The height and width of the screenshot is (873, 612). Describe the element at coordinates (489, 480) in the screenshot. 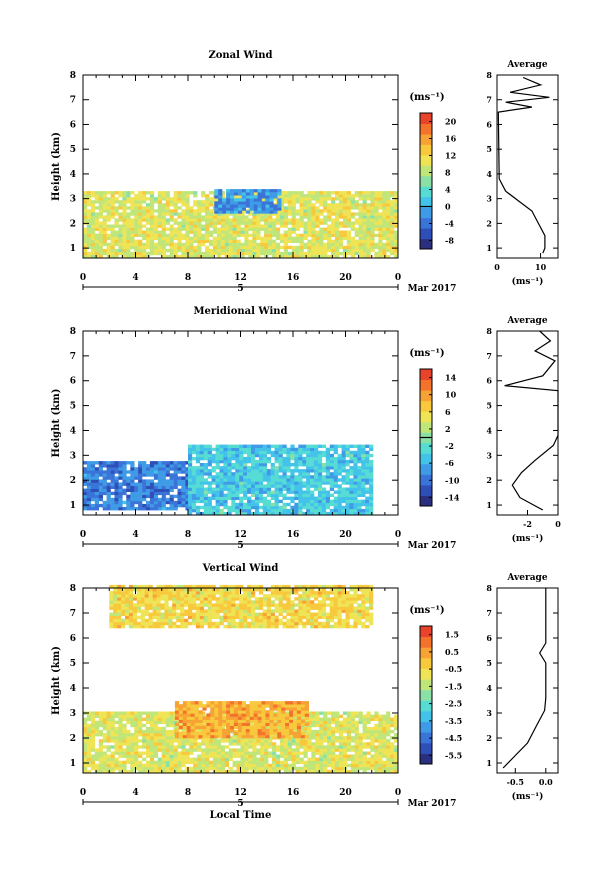

I see `average-y-tick-label: 2` at that location.